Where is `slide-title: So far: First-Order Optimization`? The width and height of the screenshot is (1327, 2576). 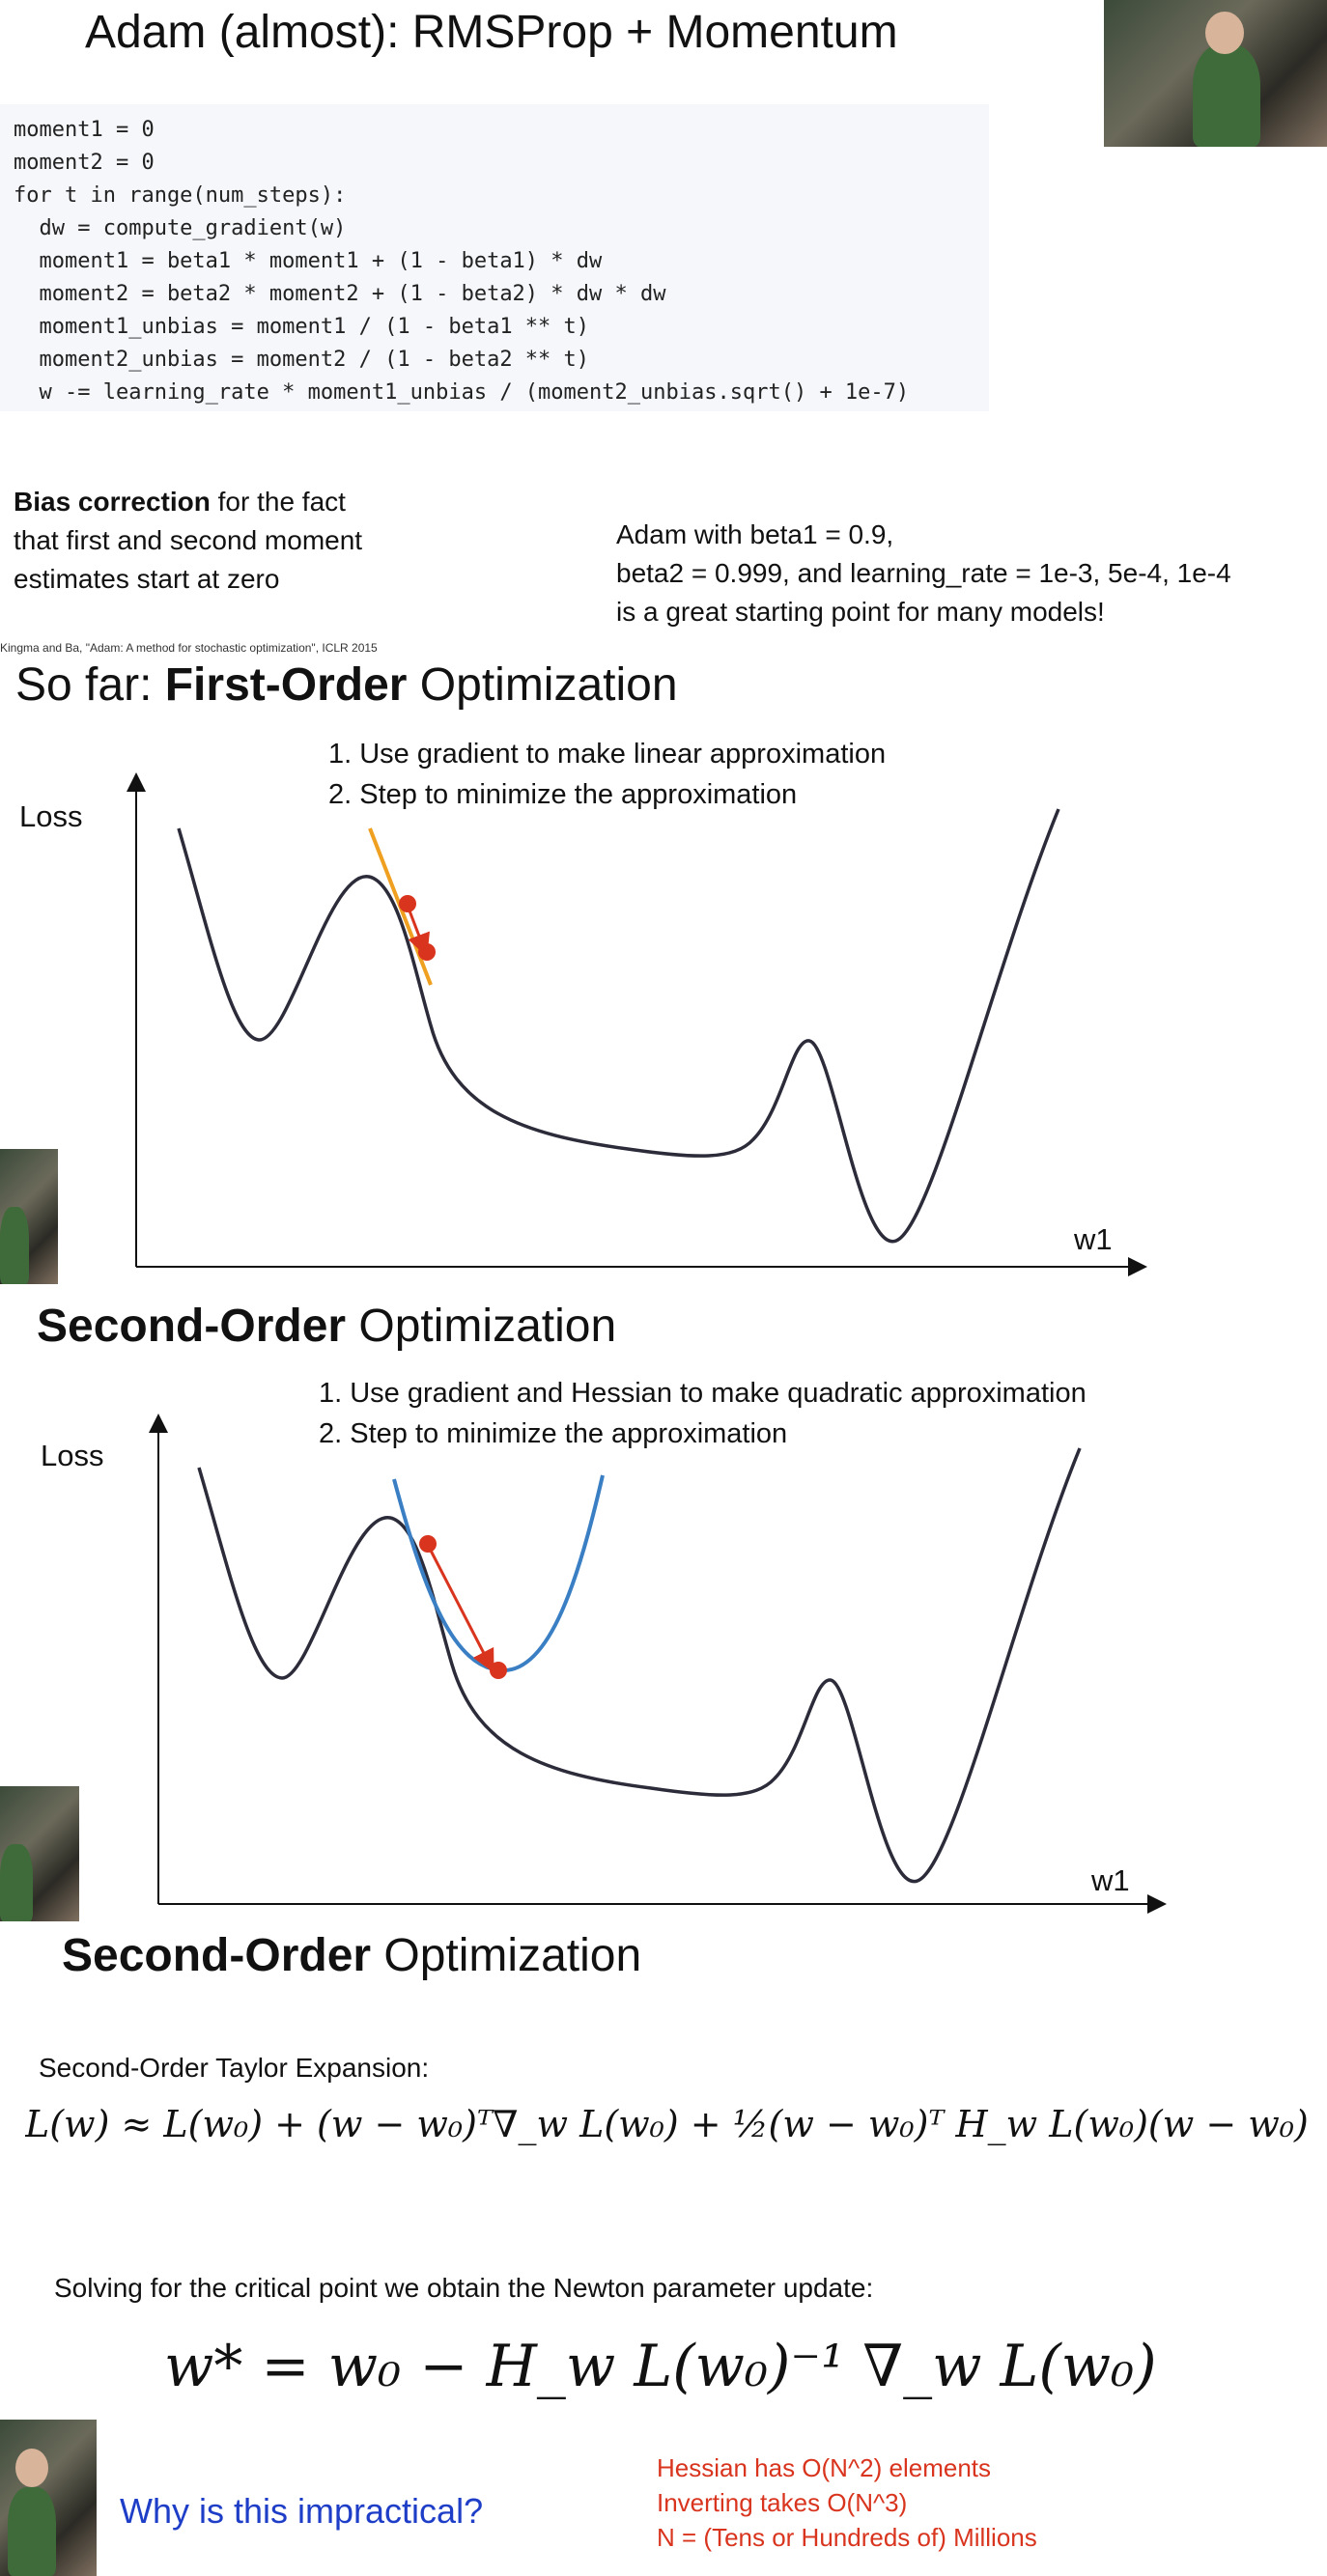 slide-title: So far: First-Order Optimization is located at coordinates (347, 685).